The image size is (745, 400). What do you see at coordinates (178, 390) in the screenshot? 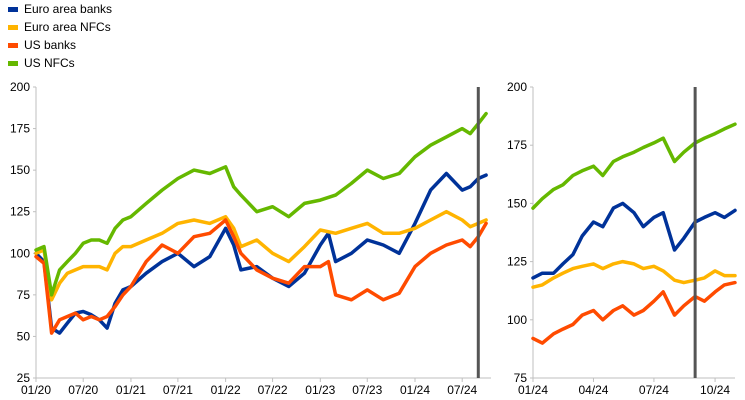
I see `x-tick-label: 07/21` at bounding box center [178, 390].